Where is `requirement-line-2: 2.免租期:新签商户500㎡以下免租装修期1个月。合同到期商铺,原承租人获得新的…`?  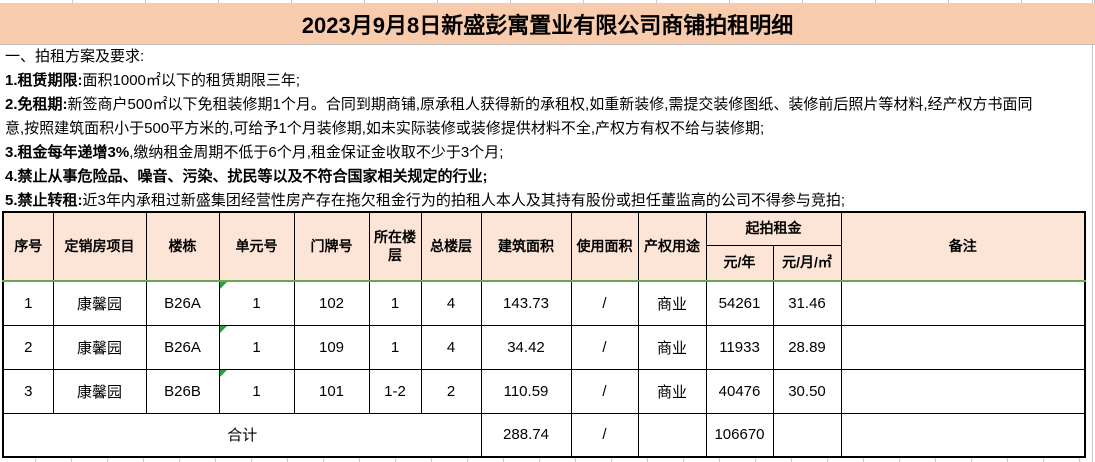 requirement-line-2: 2.免租期:新签商户500㎡以下免租装修期1个月。合同到期商铺,原承租人获得新的… is located at coordinates (550, 105).